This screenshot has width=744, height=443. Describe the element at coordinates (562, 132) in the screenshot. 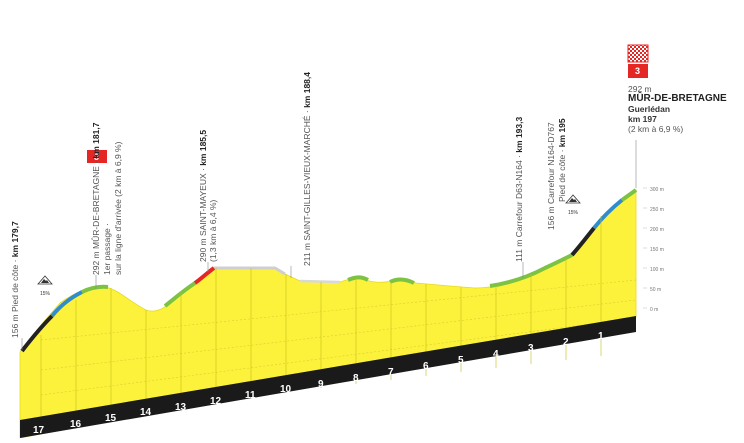

I see `waypoint-km: km 195` at that location.